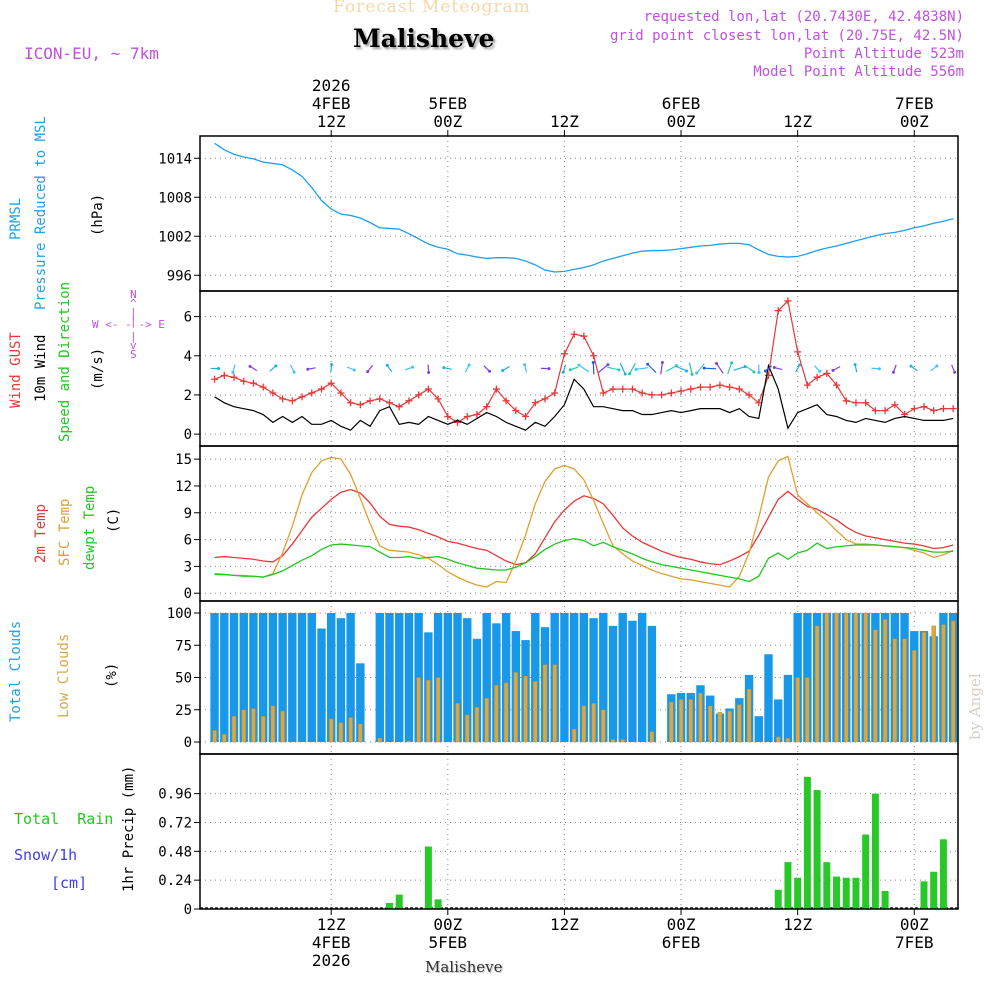  What do you see at coordinates (188, 567) in the screenshot?
I see `y-tick-label: 3` at bounding box center [188, 567].